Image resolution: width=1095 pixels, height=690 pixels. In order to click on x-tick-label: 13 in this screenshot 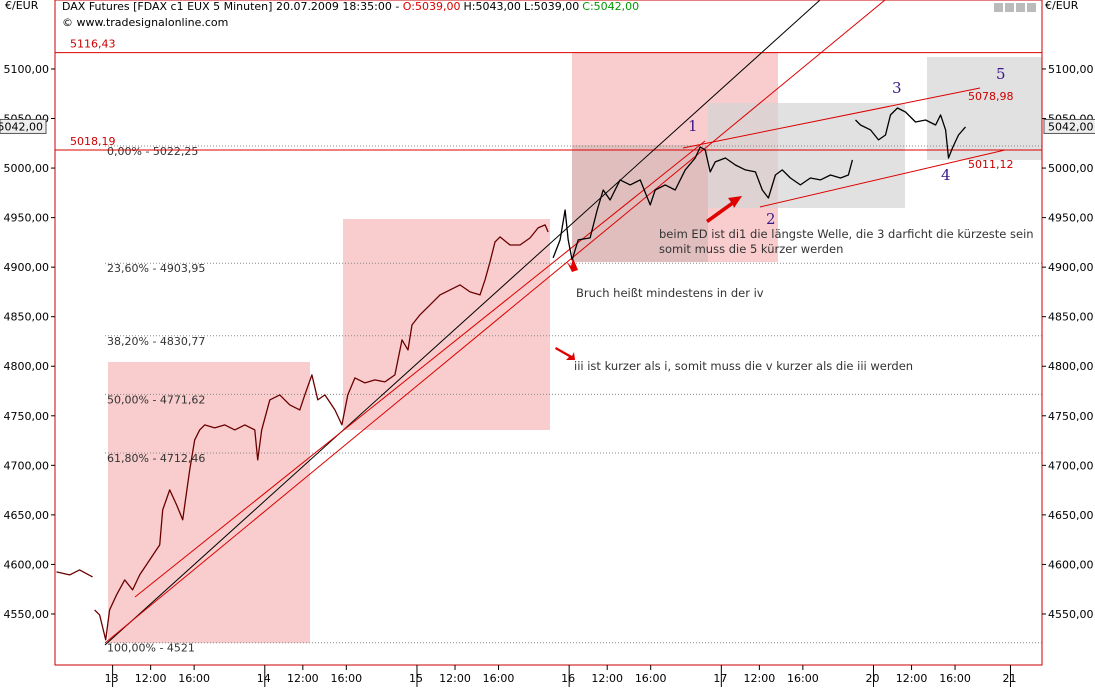, I will do `click(112, 678)`.